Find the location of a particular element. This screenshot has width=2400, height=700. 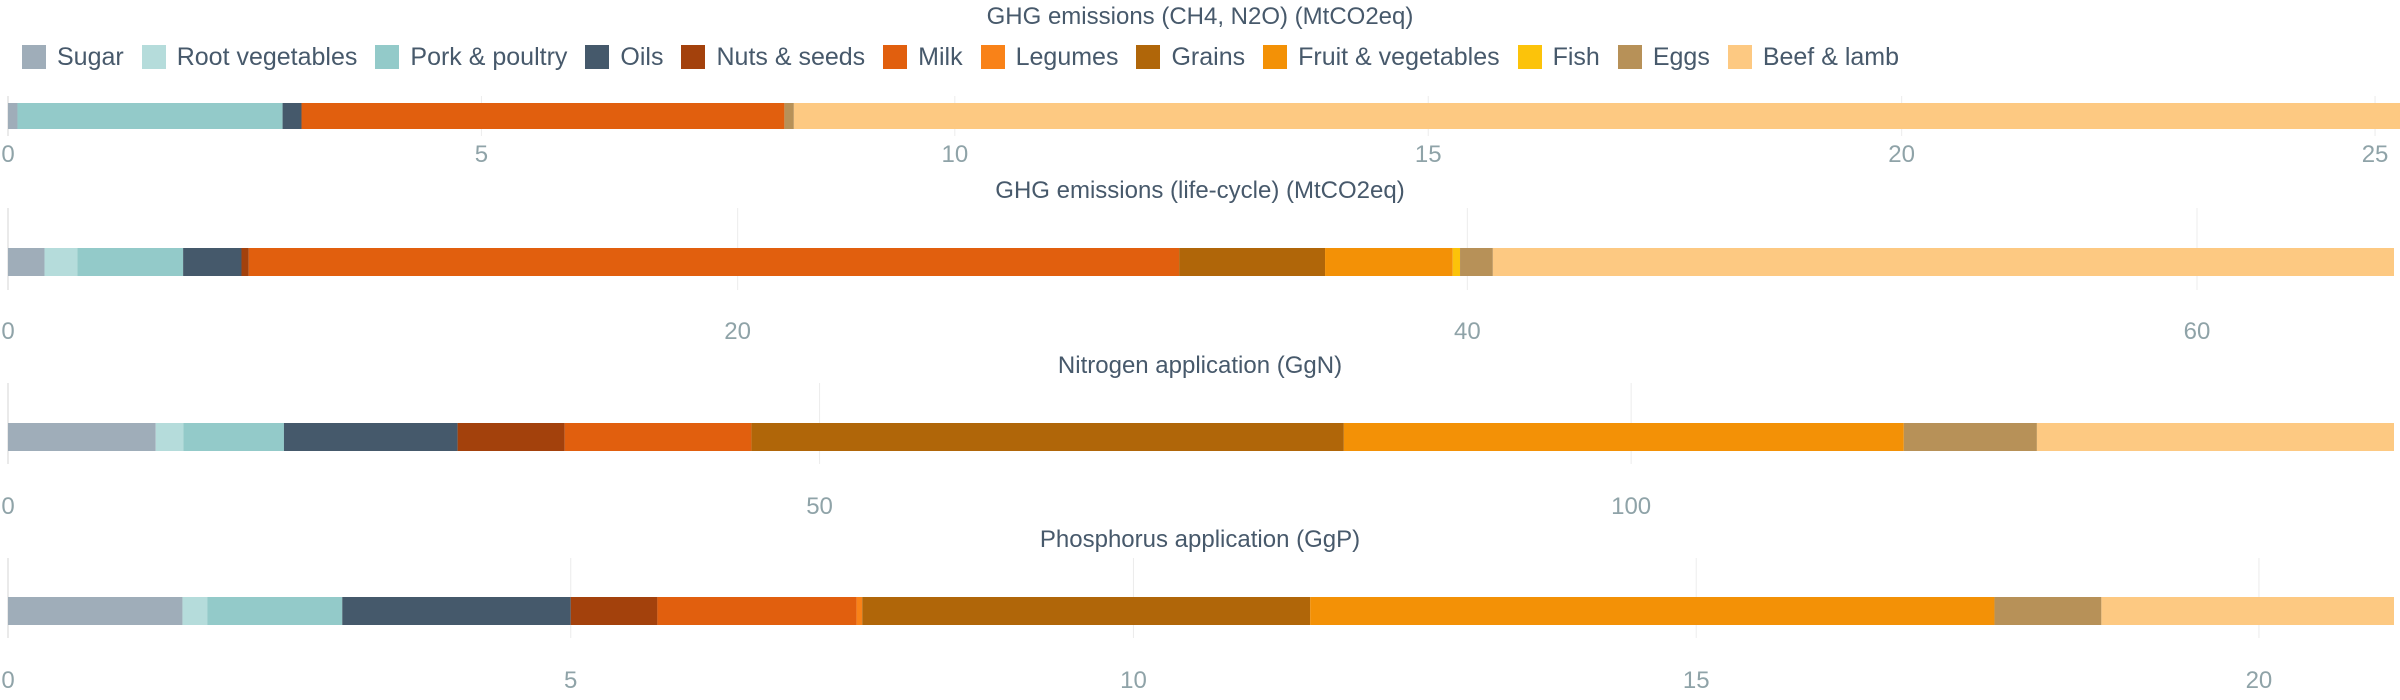

legend-item: Sugar is located at coordinates (73, 57).